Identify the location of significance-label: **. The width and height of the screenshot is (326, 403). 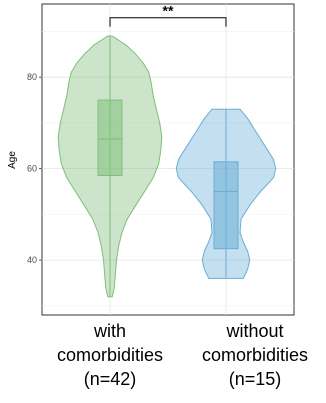
(168, 11).